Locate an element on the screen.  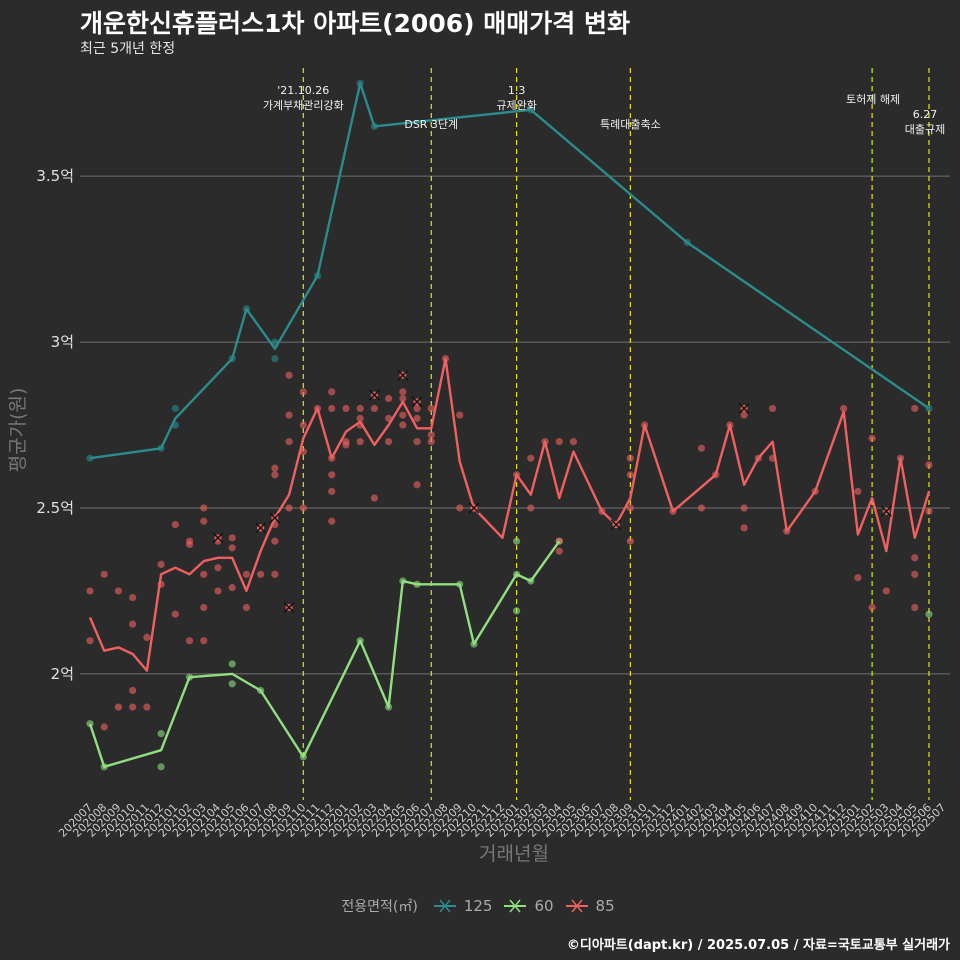
policy-annotation-text: 규제완화 is located at coordinates (516, 105).